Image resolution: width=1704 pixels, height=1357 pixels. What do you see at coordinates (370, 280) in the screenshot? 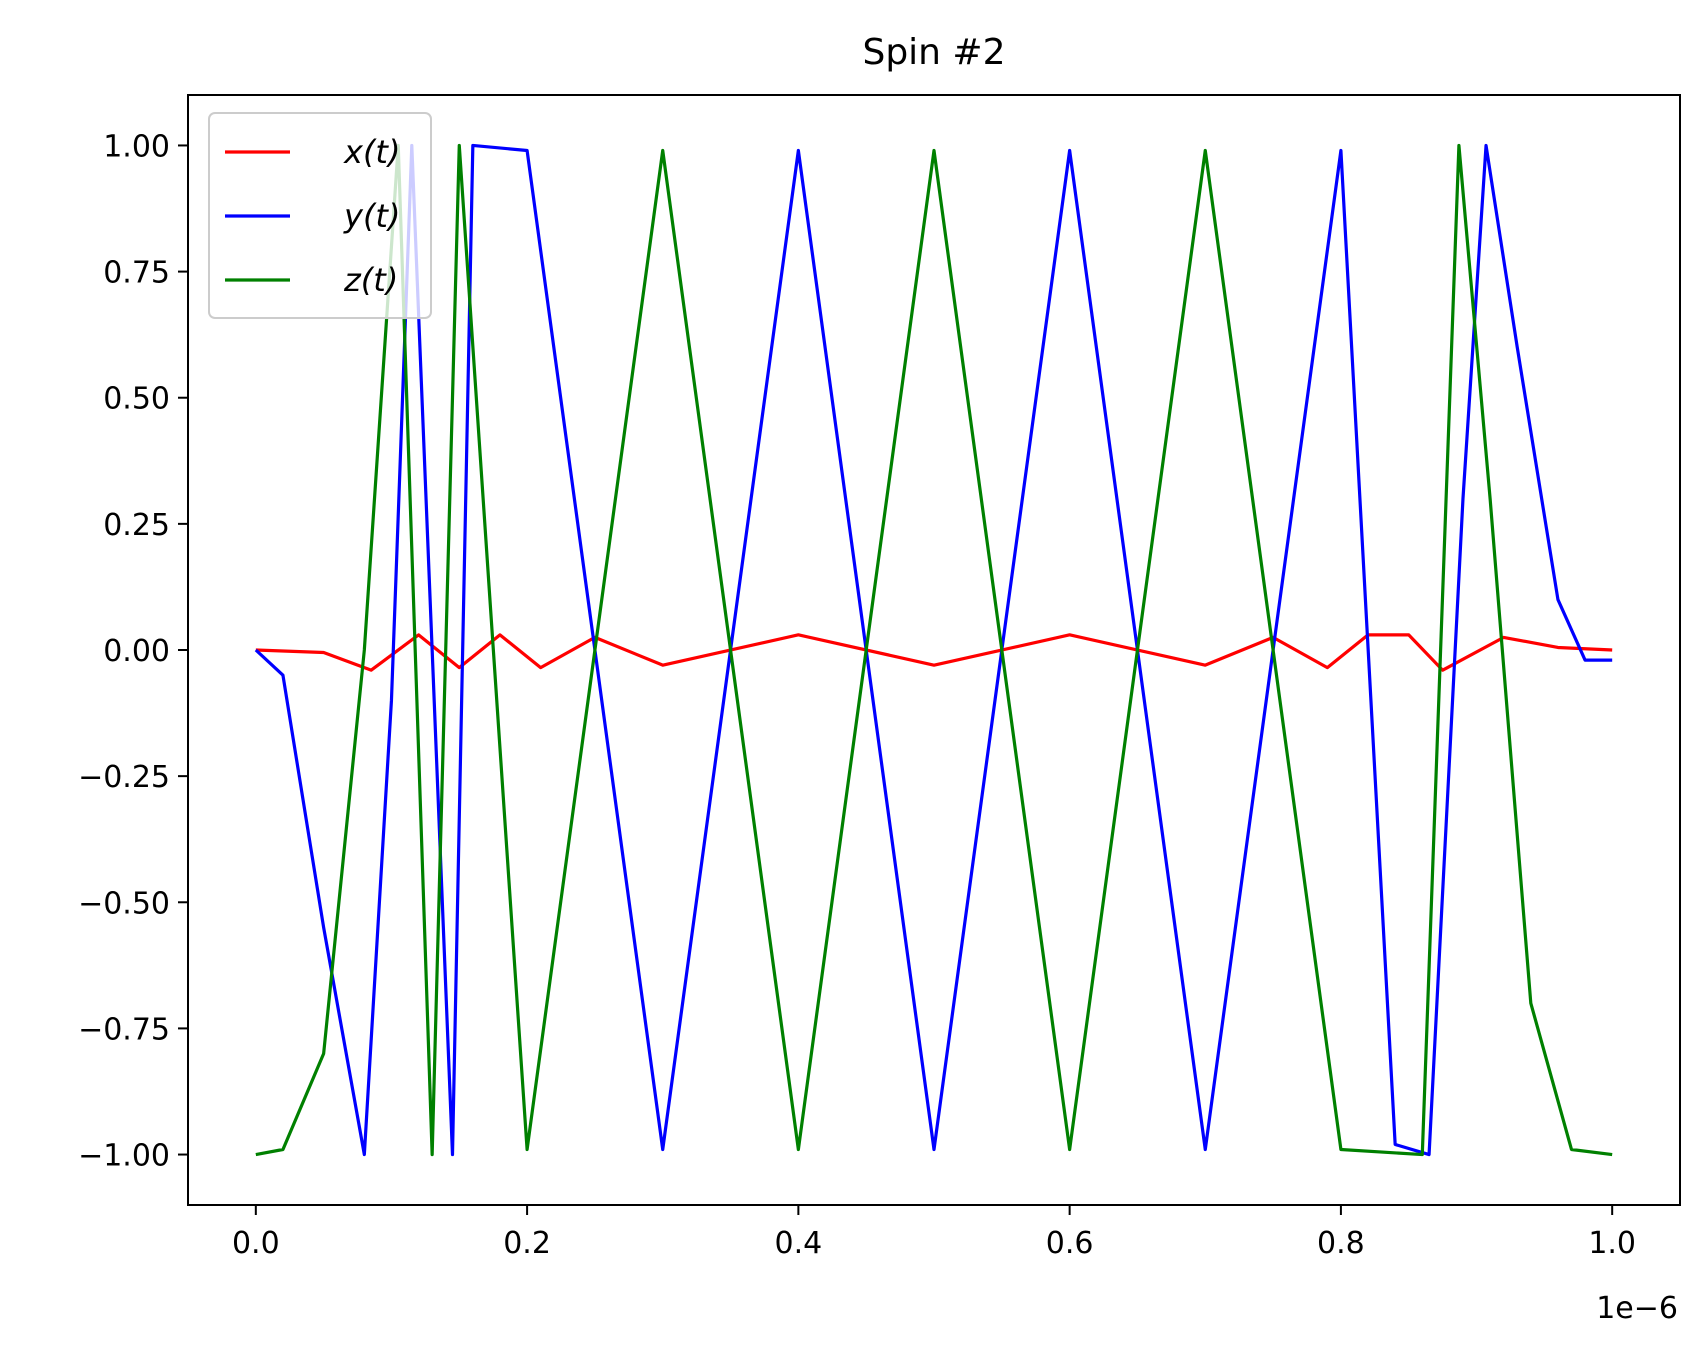
I see `legend-label: z(t)` at bounding box center [370, 280].